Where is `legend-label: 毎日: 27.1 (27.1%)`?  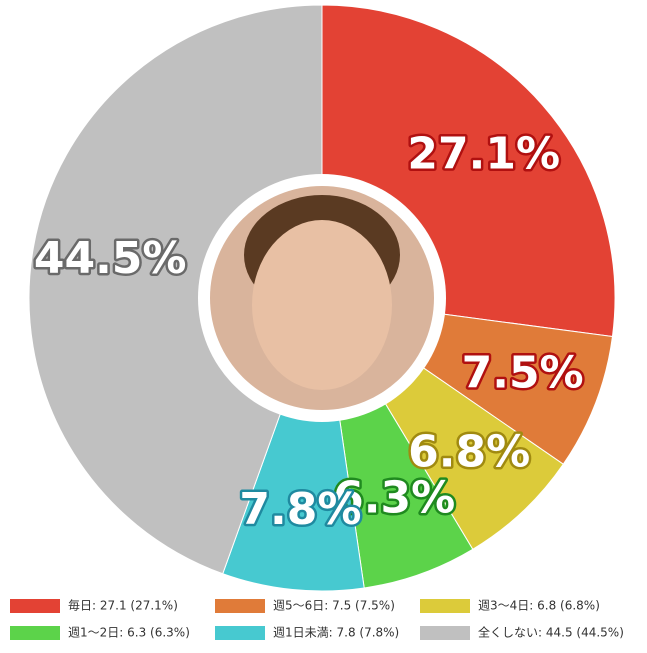 legend-label: 毎日: 27.1 (27.1%) is located at coordinates (123, 605).